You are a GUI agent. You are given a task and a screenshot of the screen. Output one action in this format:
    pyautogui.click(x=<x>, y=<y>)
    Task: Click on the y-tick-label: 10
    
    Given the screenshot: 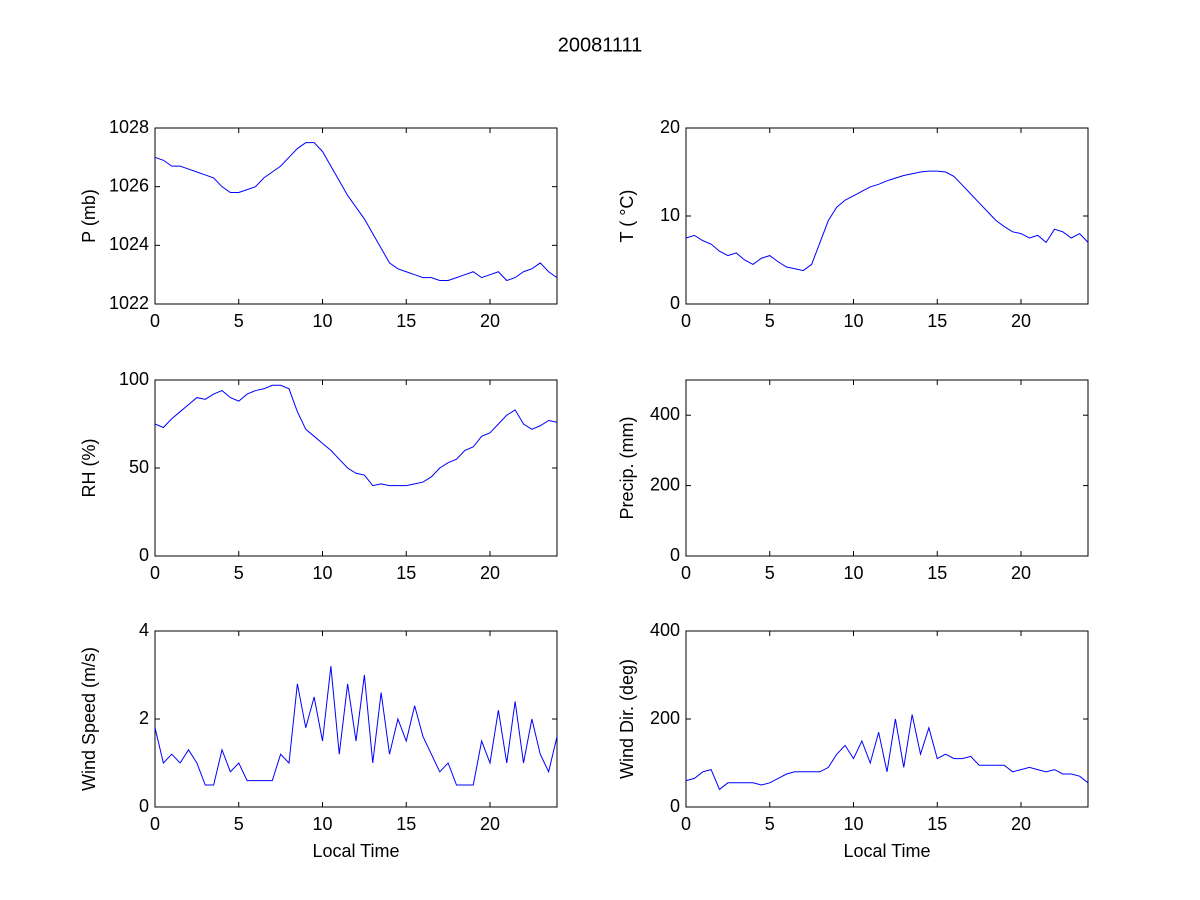 What is the action you would take?
    pyautogui.click(x=670, y=215)
    